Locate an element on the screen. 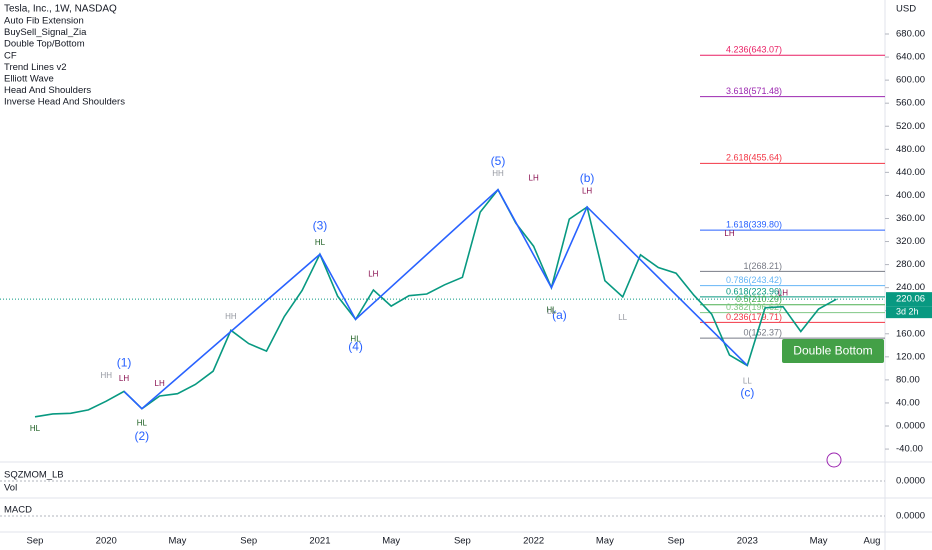  fib-label: 1.618(339.80) is located at coordinates (754, 225).